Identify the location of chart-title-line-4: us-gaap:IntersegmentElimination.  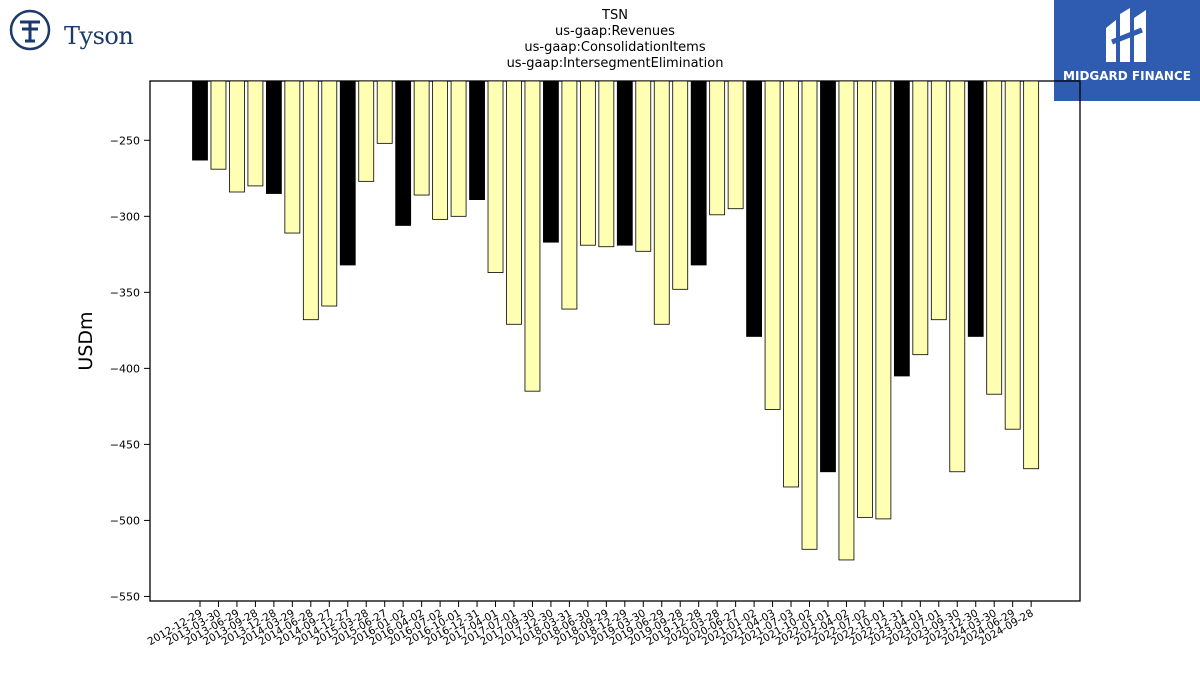
(615, 63).